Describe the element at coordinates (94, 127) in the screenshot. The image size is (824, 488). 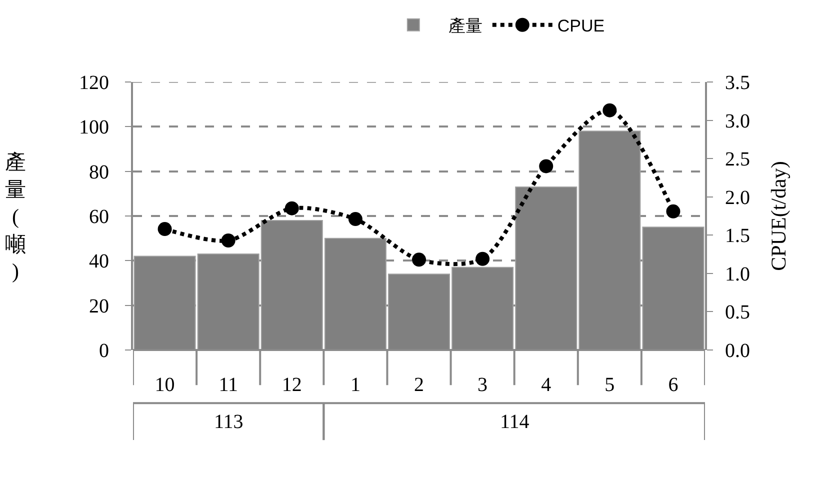
I see `y-tick-label: 100` at that location.